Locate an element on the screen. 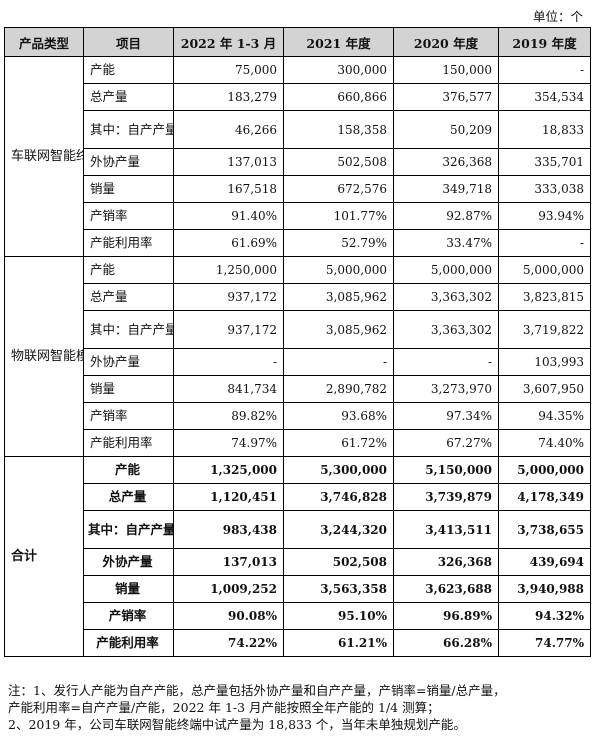 The image size is (595, 739). value-cell: 101.77% is located at coordinates (338, 216).